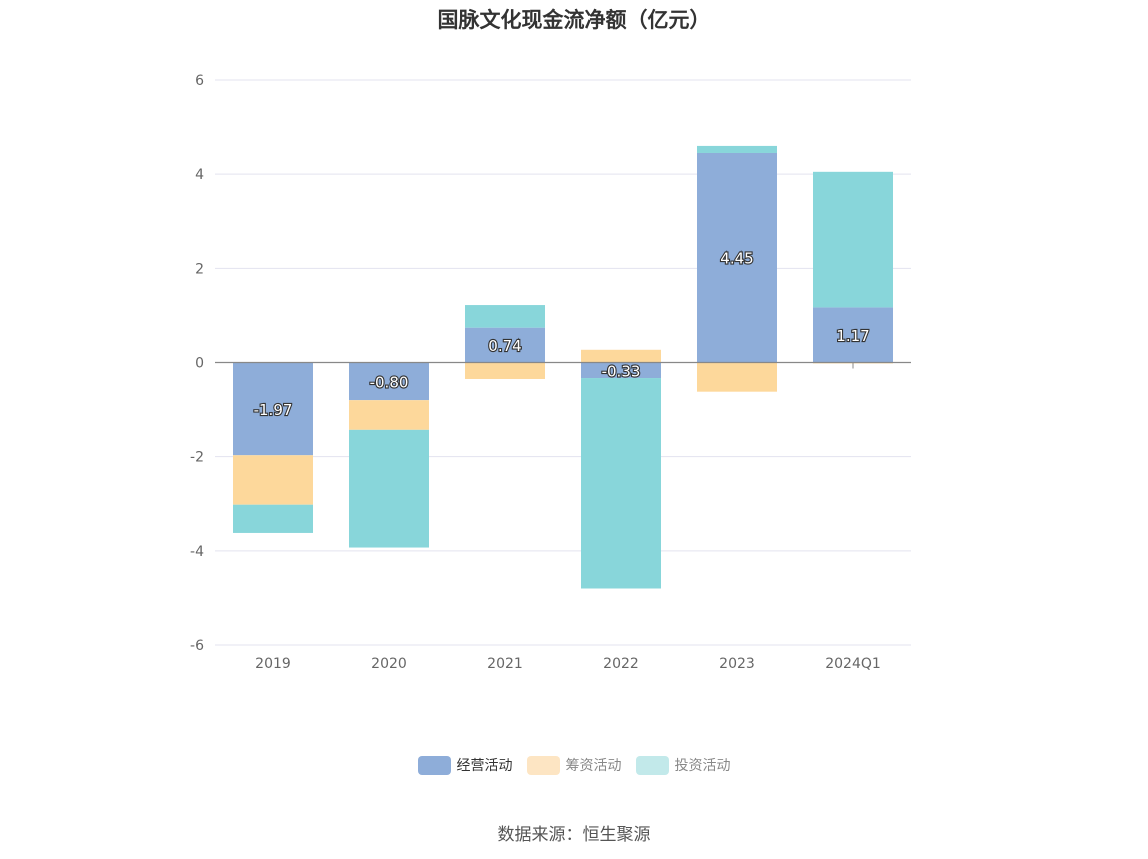 This screenshot has width=1148, height=859. What do you see at coordinates (197, 646) in the screenshot?
I see `y-tick-label: -6` at bounding box center [197, 646].